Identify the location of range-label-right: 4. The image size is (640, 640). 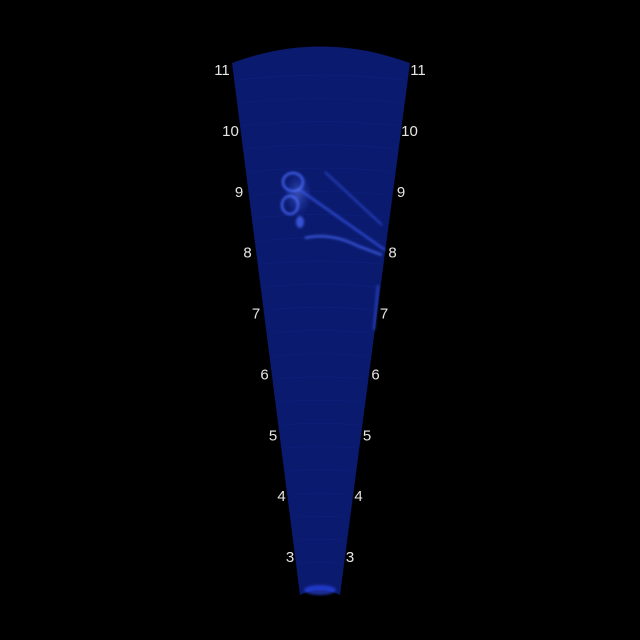
(358, 496).